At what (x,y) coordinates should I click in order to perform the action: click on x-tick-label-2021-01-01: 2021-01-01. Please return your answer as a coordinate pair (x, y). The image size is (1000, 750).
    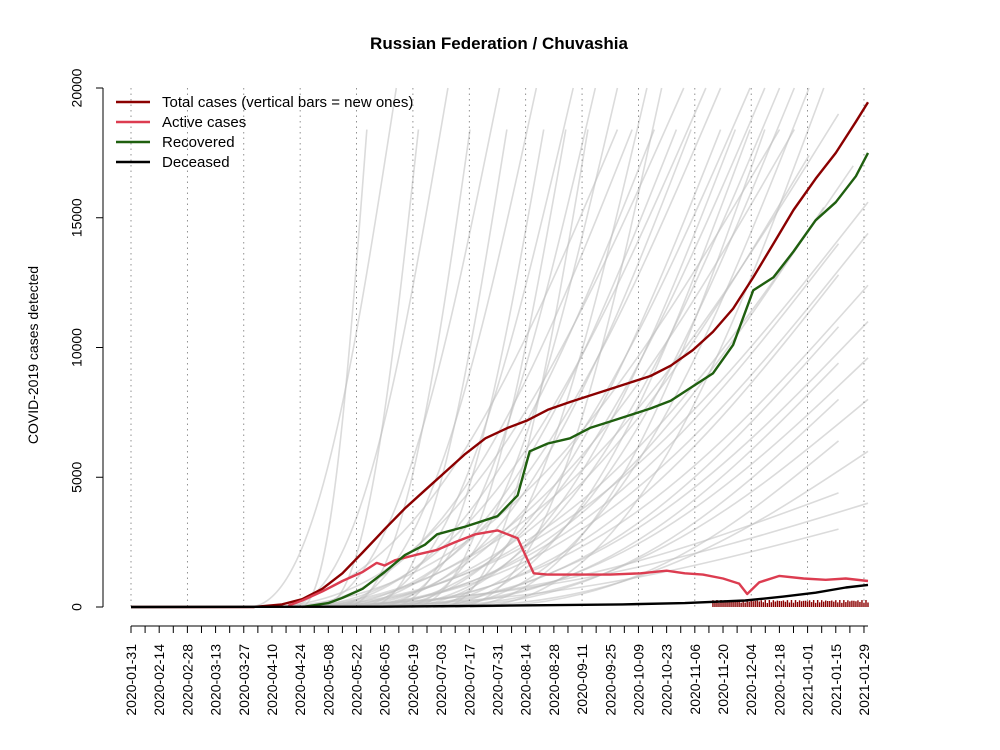
    Looking at the image, I should click on (808, 680).